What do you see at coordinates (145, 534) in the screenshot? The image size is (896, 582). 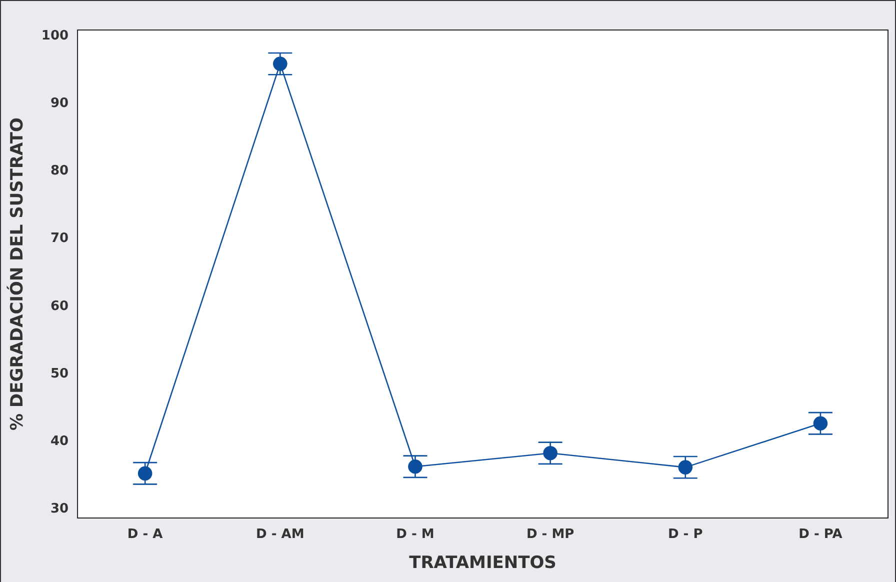 I see `x-tick-label: D - A` at bounding box center [145, 534].